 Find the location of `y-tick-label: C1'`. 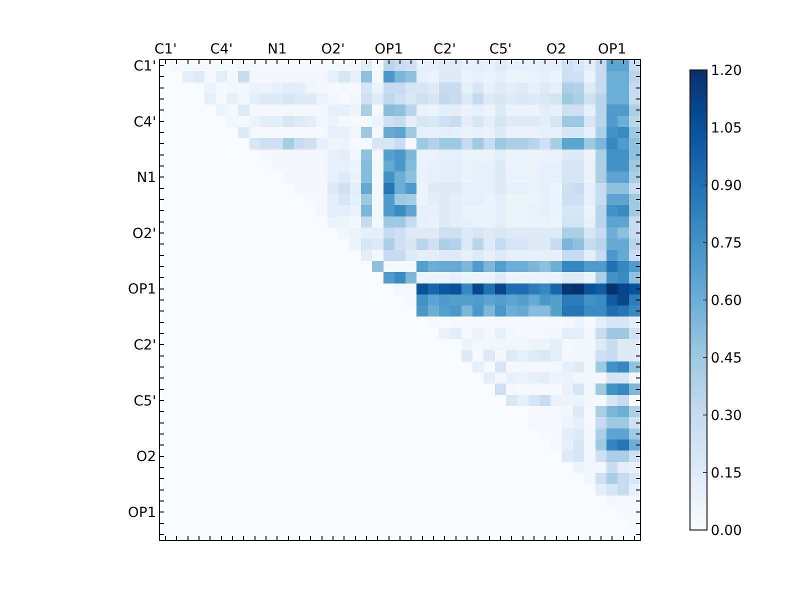

y-tick-label: C1' is located at coordinates (145, 66).